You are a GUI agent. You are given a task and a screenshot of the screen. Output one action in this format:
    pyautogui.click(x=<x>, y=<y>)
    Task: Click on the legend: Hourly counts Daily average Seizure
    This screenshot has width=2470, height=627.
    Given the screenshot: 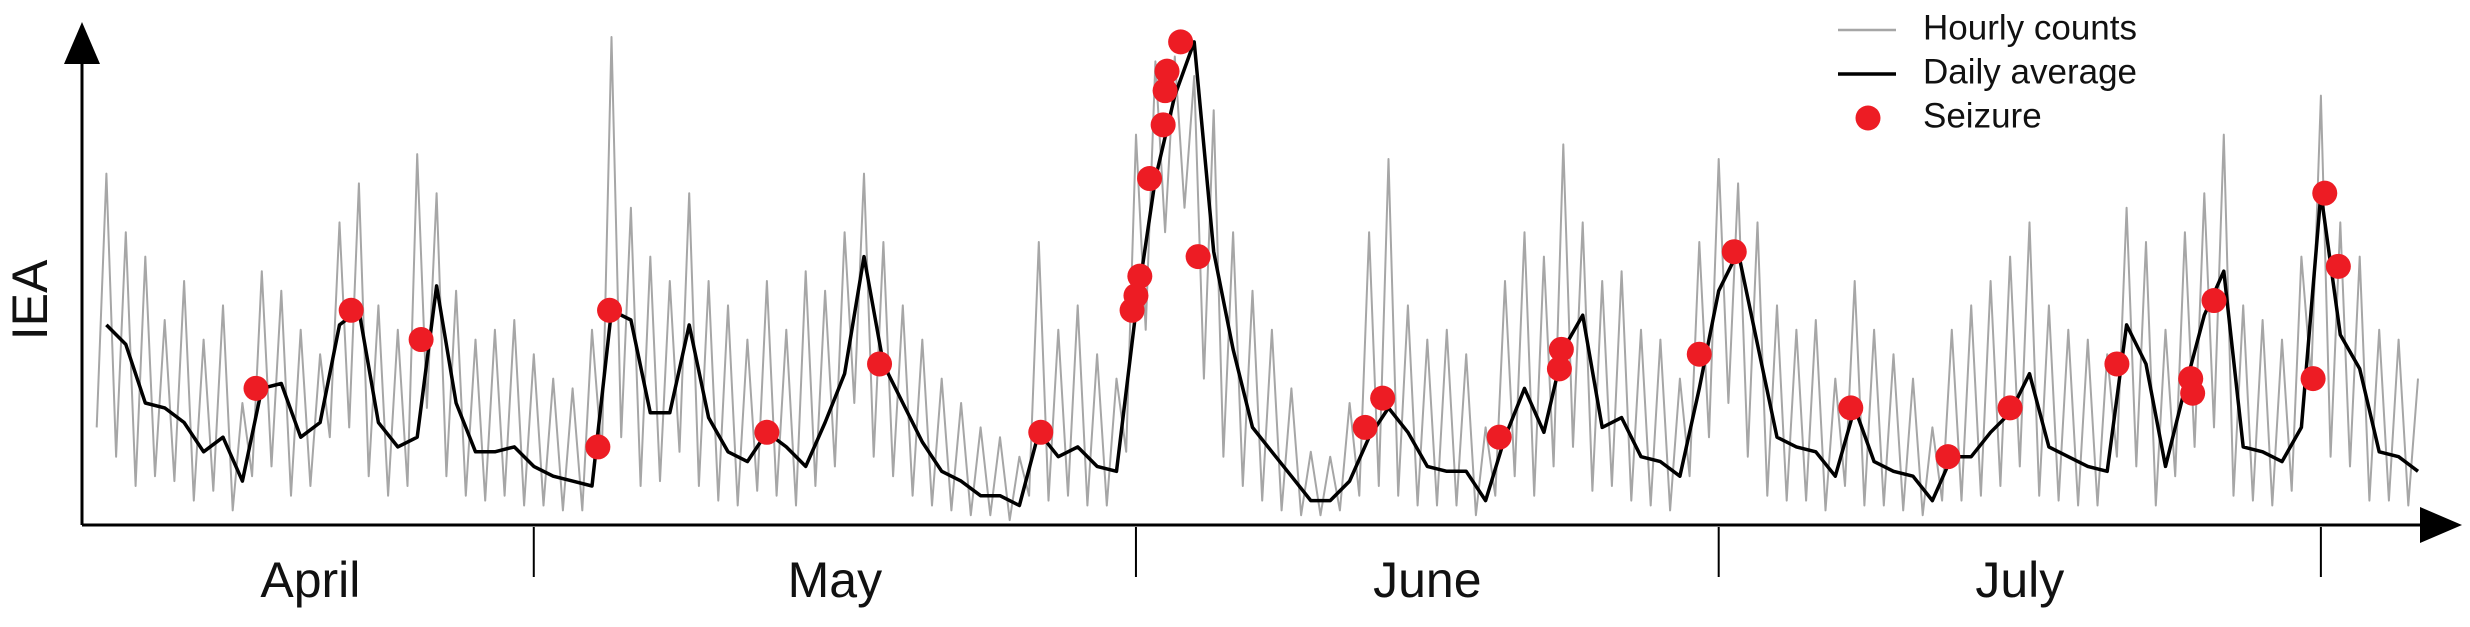 What is the action you would take?
    pyautogui.click(x=1987, y=71)
    